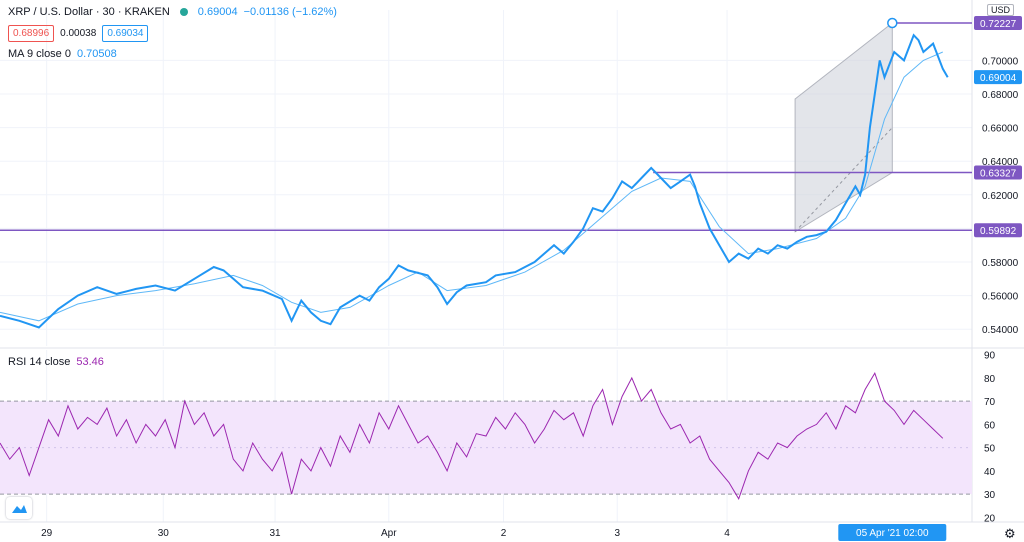 The image size is (1024, 542). I want to click on rsi-legend: RSI 14 close 53.46, so click(56, 362).